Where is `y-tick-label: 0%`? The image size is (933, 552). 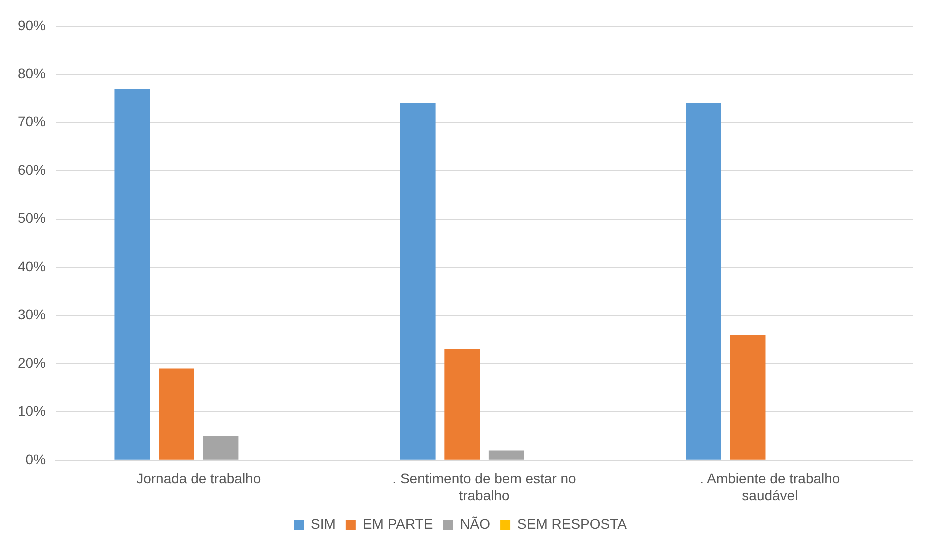 y-tick-label: 0% is located at coordinates (36, 459).